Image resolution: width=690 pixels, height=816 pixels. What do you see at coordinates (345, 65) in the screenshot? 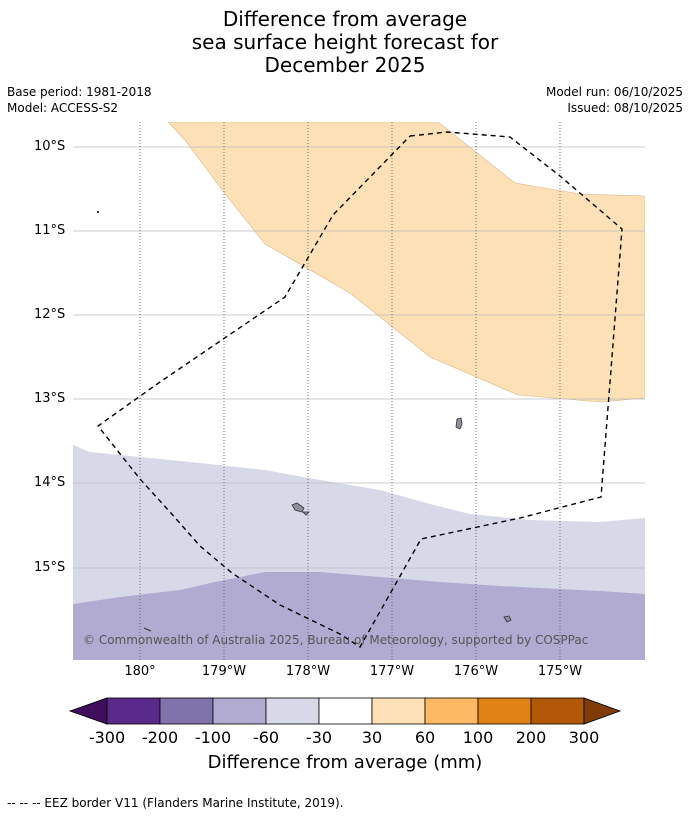
I see `title-line-3: December 2025` at bounding box center [345, 65].